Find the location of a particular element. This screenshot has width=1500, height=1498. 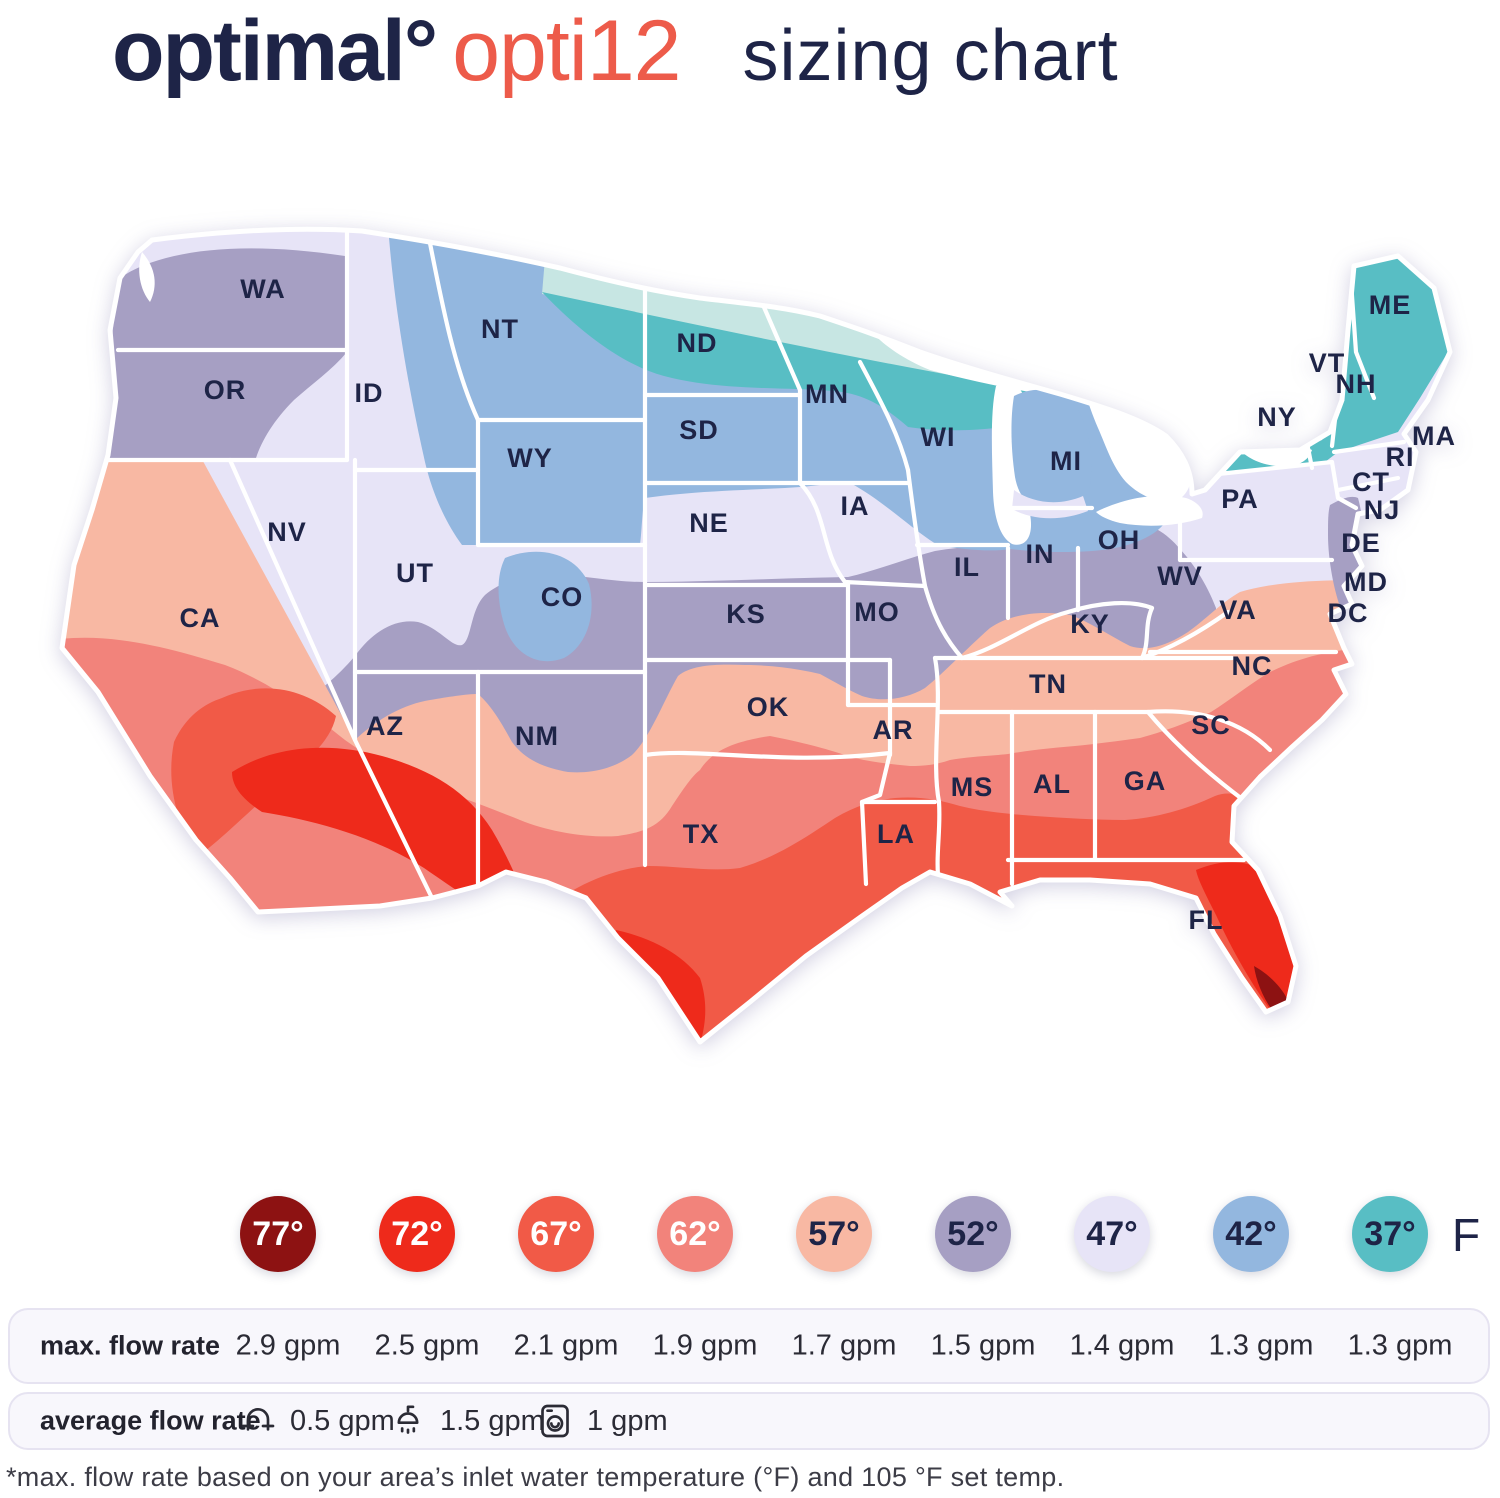

state-label-mo: MO is located at coordinates (877, 612).